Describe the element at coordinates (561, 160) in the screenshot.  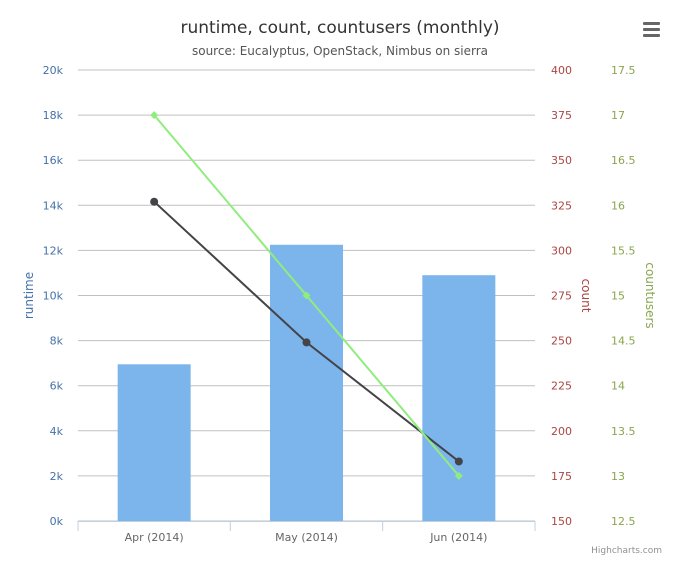
I see `tick-label: 350` at that location.